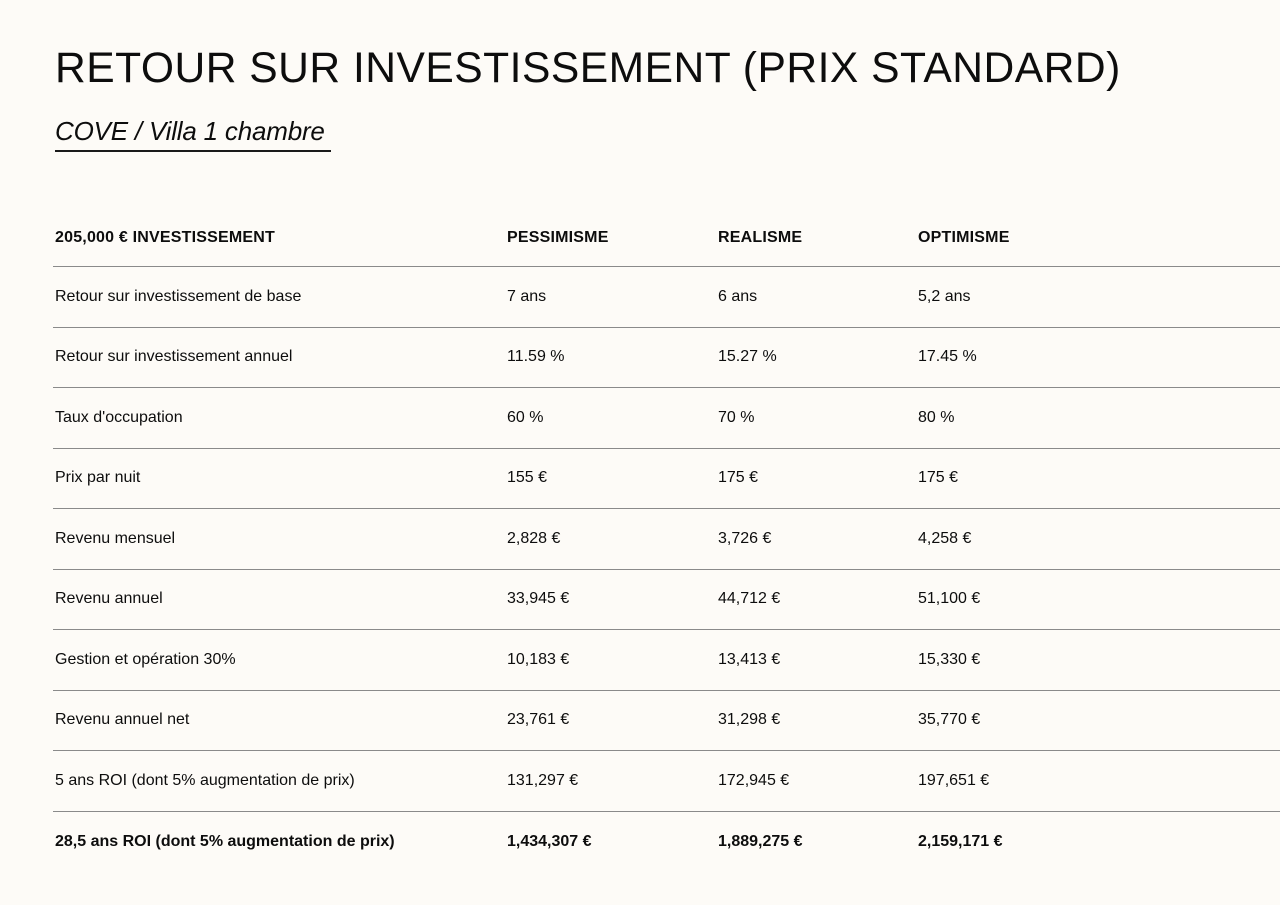 Image resolution: width=1280 pixels, height=905 pixels. What do you see at coordinates (145, 659) in the screenshot?
I see `row-label: Gestion et opération 30%` at bounding box center [145, 659].